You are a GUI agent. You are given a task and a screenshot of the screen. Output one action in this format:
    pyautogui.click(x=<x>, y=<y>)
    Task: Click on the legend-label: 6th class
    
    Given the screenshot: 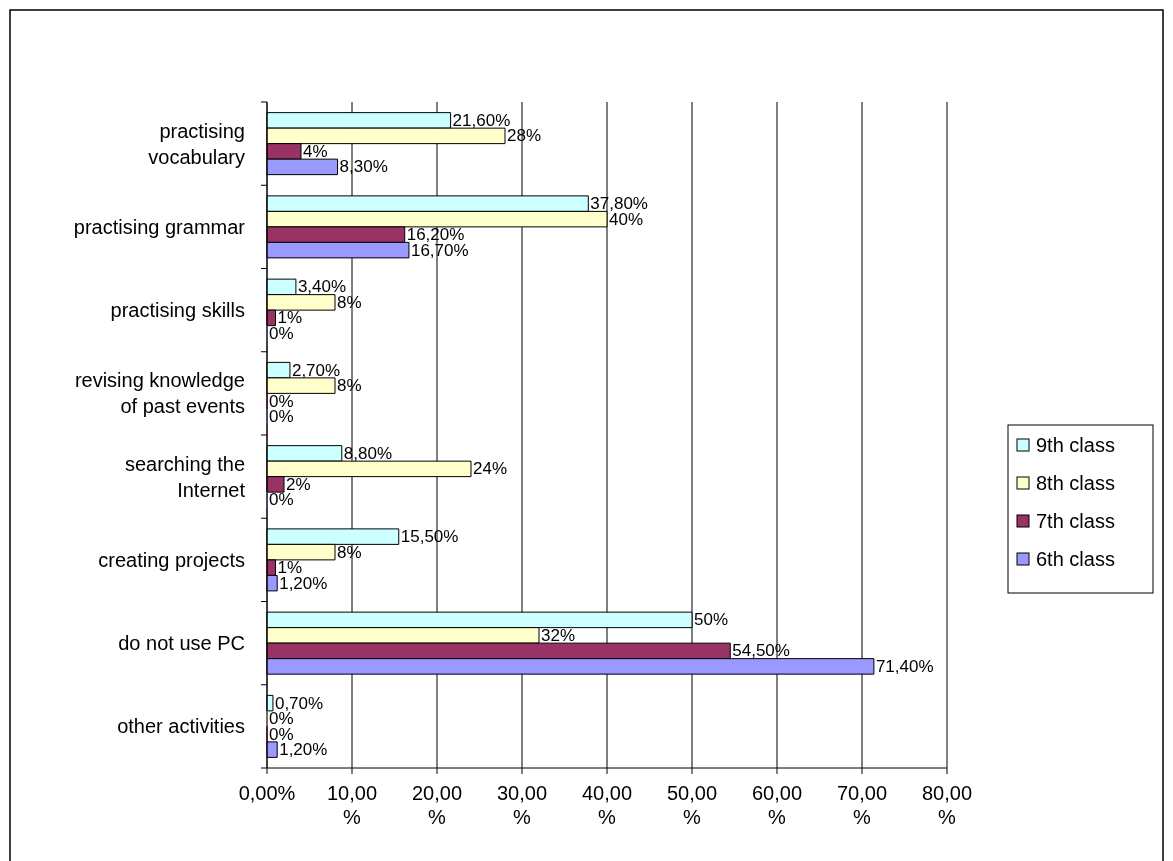 What is the action you would take?
    pyautogui.click(x=1075, y=559)
    